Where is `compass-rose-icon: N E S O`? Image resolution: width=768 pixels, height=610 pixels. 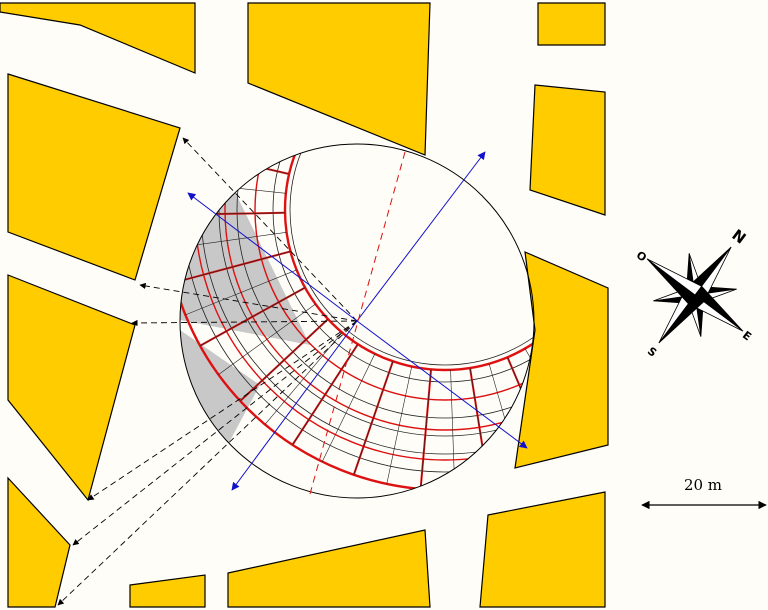 compass-rose-icon: N E S O is located at coordinates (694, 293).